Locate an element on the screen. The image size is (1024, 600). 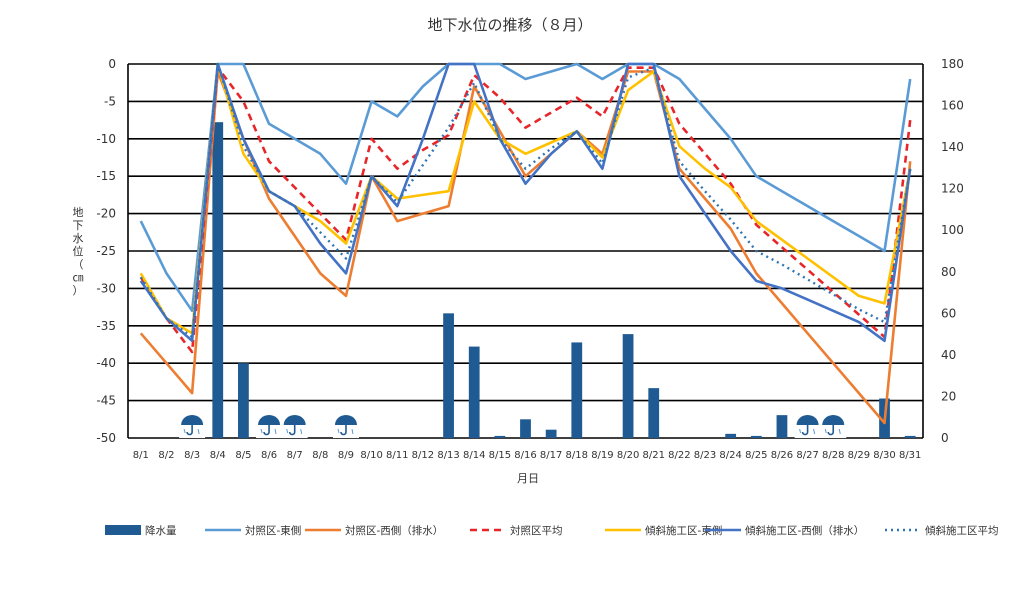
x-tick-label: 8/16 is located at coordinates (525, 455).